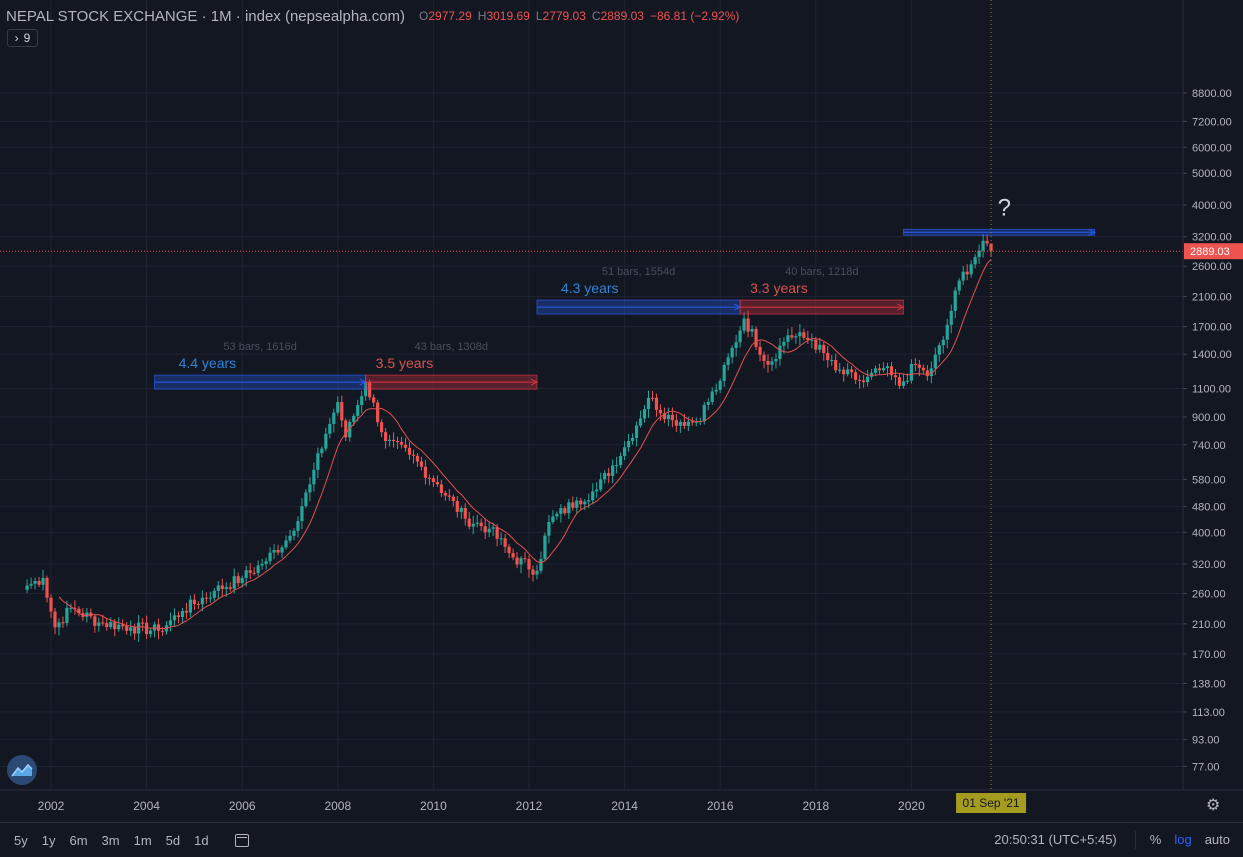 The width and height of the screenshot is (1243, 857). Describe the element at coordinates (694, 16) in the screenshot. I see `ohlc-change: −86.81 (−2.92%)` at that location.